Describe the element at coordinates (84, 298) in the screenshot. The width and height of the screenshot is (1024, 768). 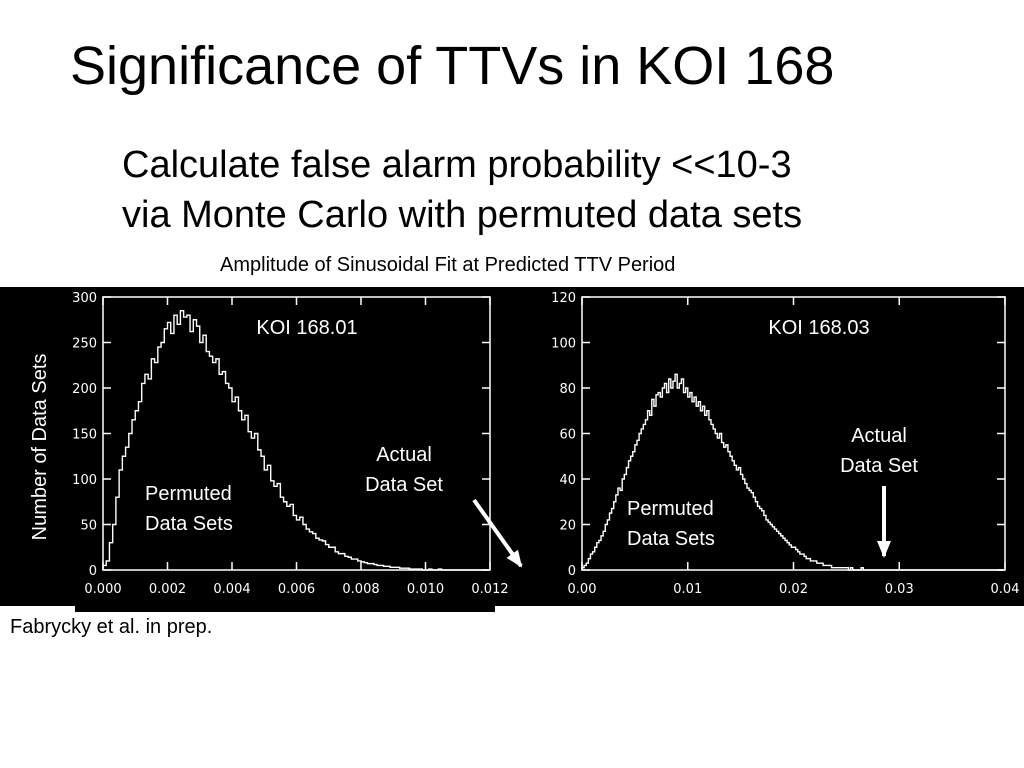
I see `y-tick-label: 300` at that location.